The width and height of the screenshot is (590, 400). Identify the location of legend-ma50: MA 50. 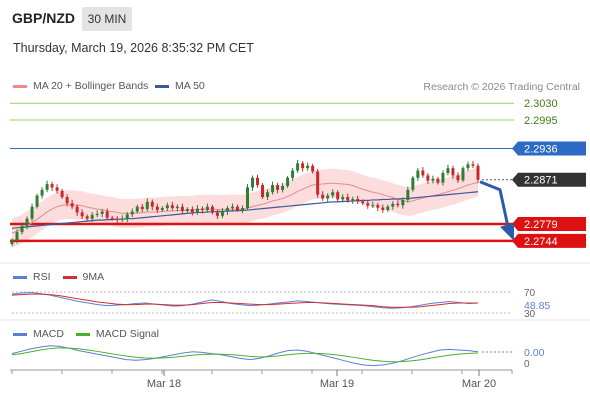
(180, 86).